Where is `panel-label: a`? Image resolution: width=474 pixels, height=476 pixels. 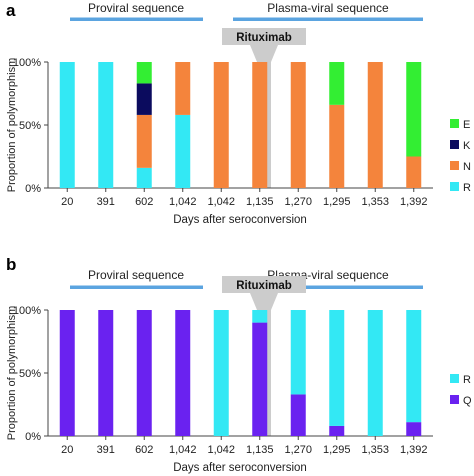 panel-label: a is located at coordinates (11, 10).